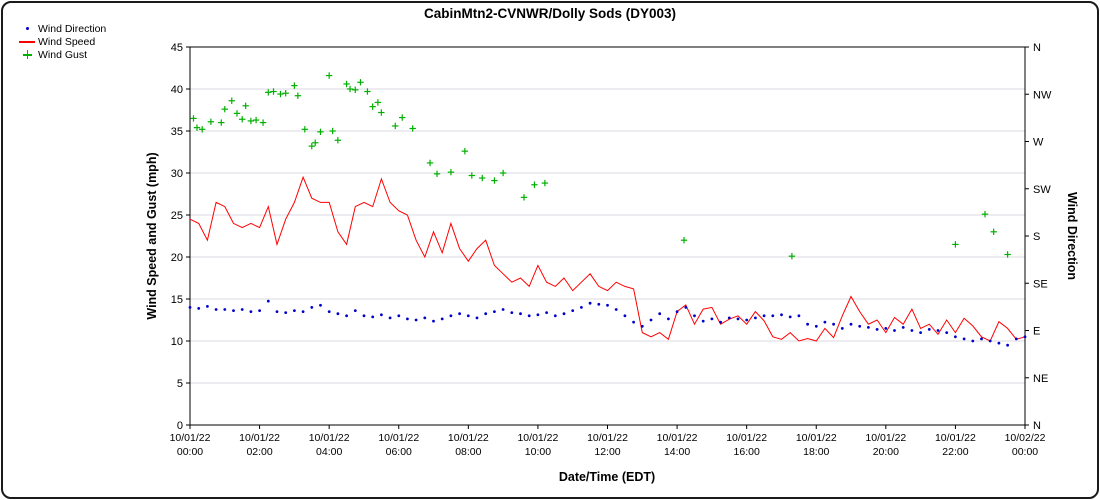 This screenshot has height=500, width=1100. What do you see at coordinates (67, 41) in the screenshot?
I see `legend-label-wind-speed: Wind Speed` at bounding box center [67, 41].